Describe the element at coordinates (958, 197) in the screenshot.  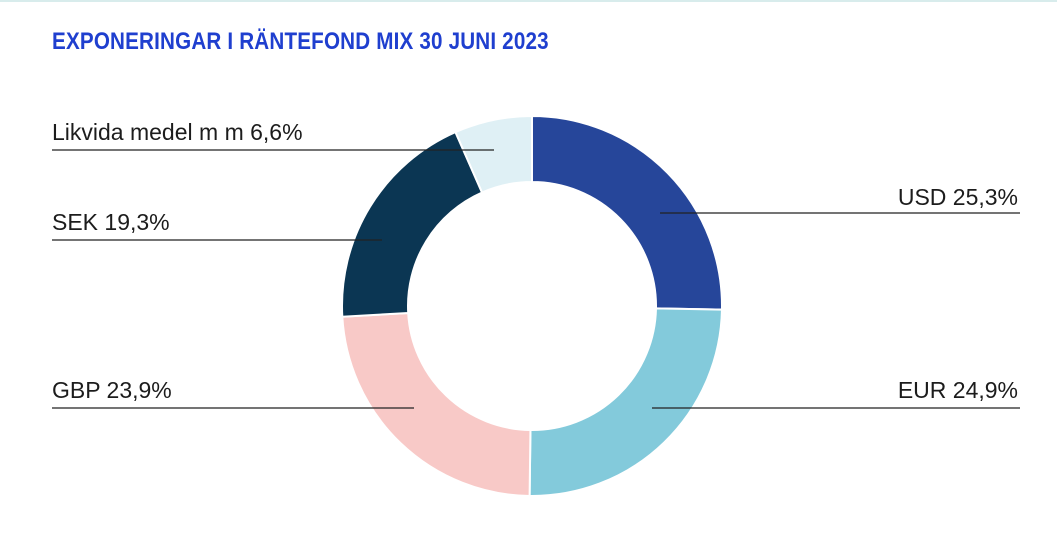
I see `label-usd: USD 25,3%` at that location.